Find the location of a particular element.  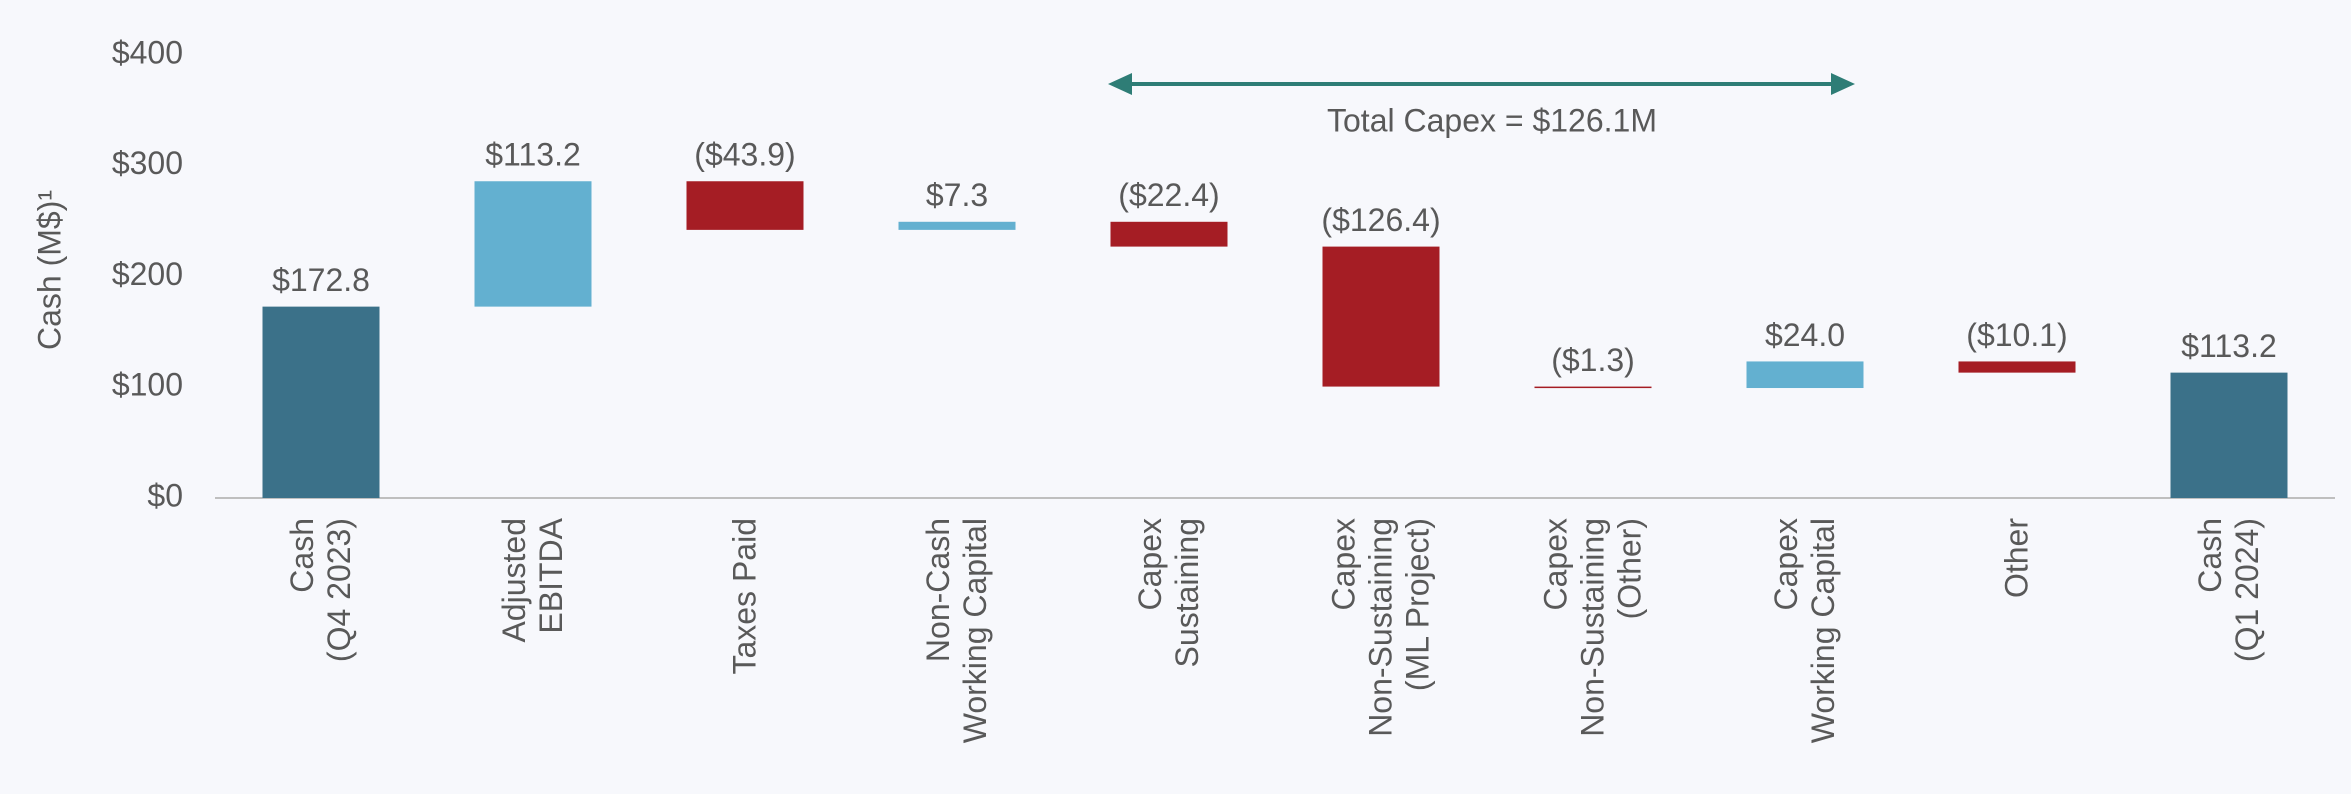

value-label: ($10.1) is located at coordinates (2016, 335).